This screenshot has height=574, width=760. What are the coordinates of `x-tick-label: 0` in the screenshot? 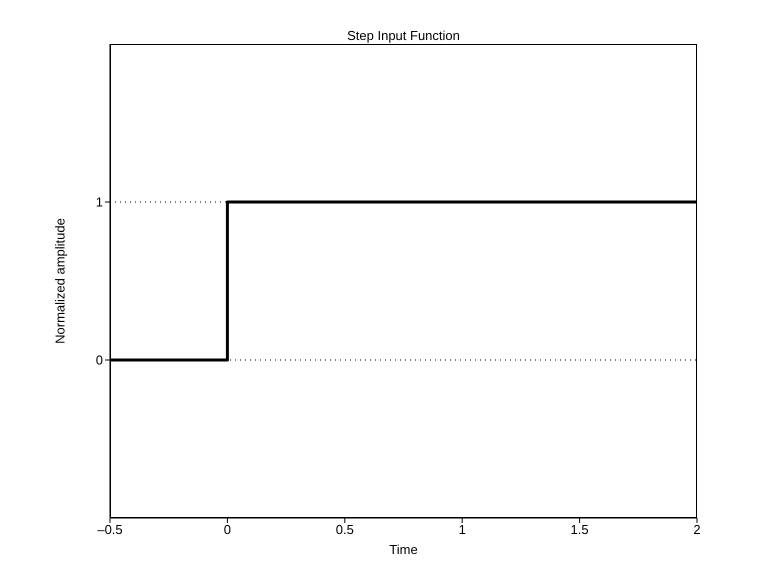 It's located at (228, 530).